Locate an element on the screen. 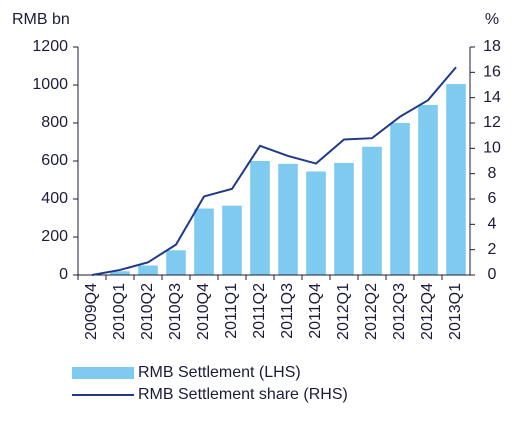 This screenshot has height=426, width=516. y2-tick-label: 16 is located at coordinates (492, 72).